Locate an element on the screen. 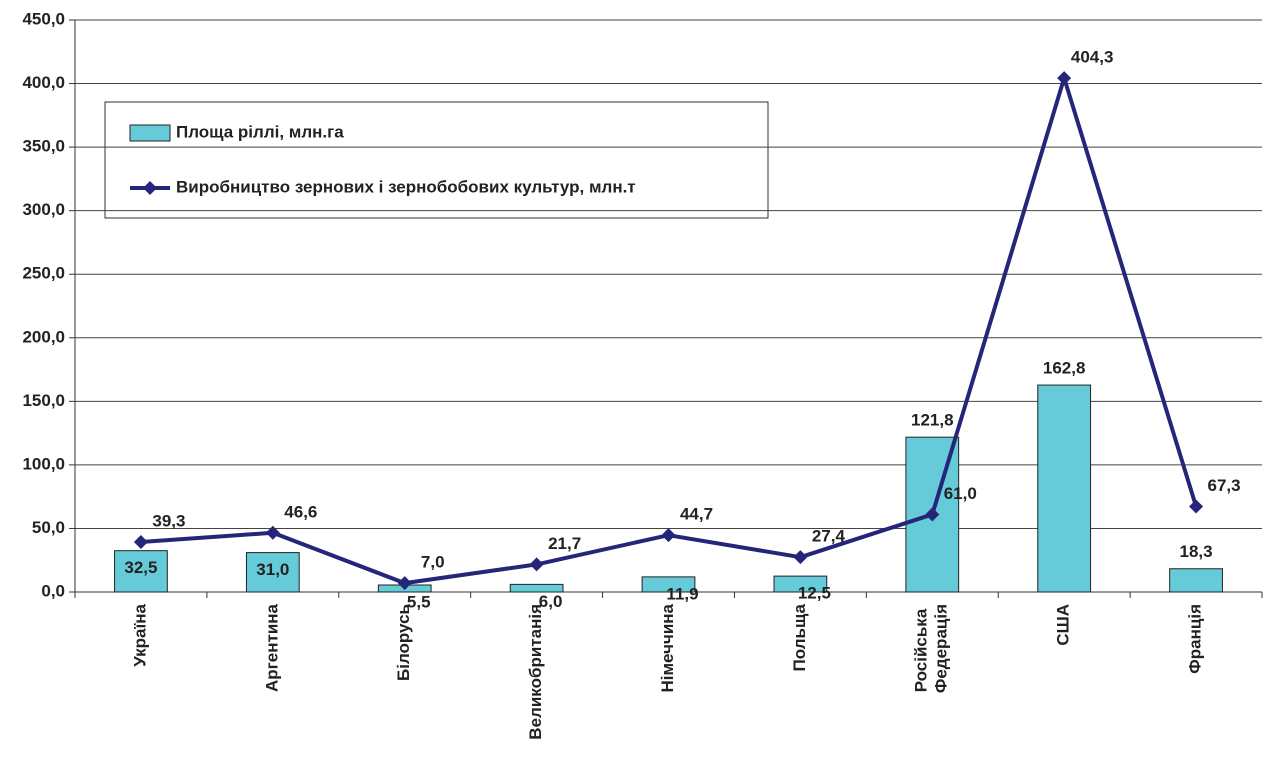  x-tick-label: Білорусь is located at coordinates (403, 642).